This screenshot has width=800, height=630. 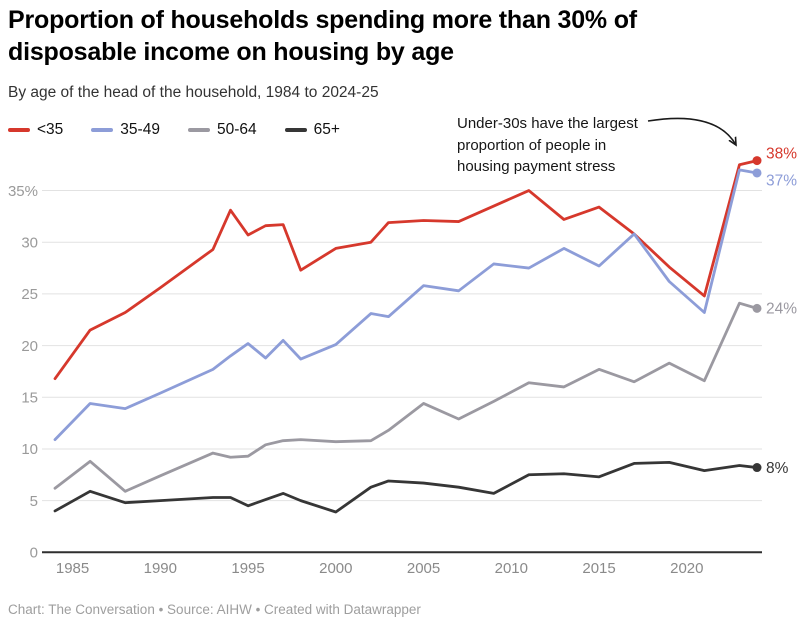 I want to click on end-label-50-64: 24%, so click(x=781, y=308).